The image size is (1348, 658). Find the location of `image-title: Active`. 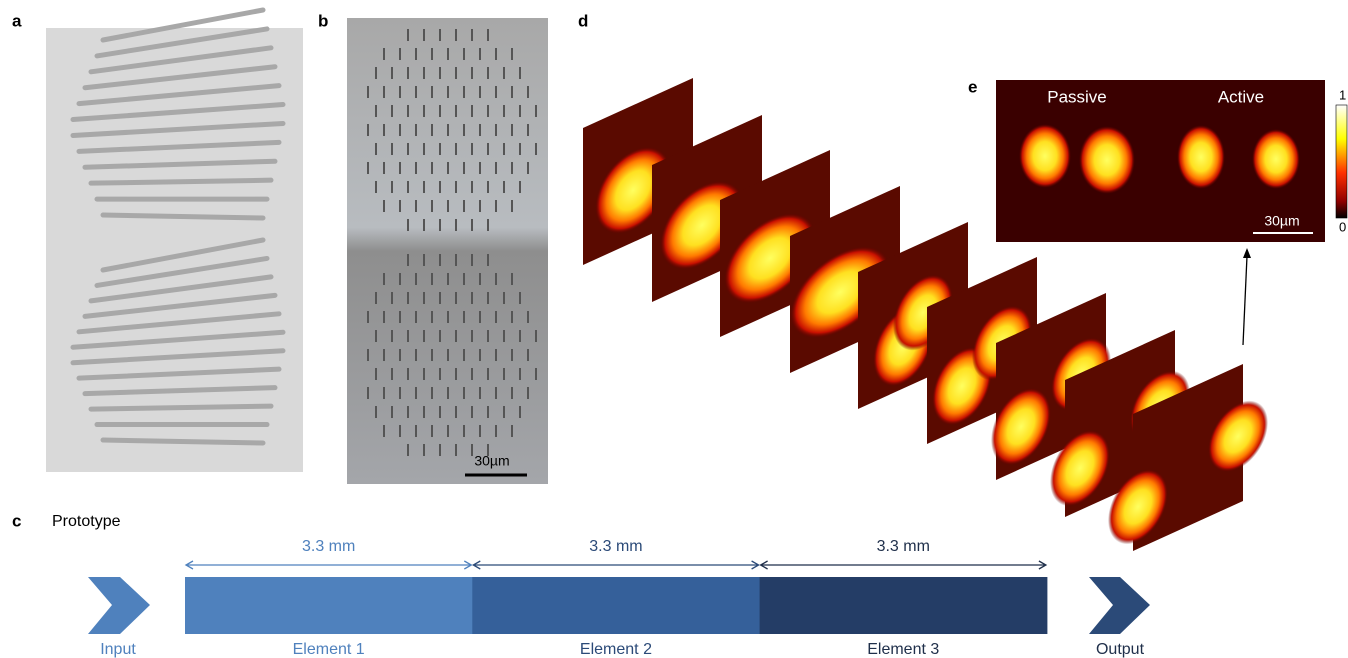

image-title: Active is located at coordinates (1241, 96).